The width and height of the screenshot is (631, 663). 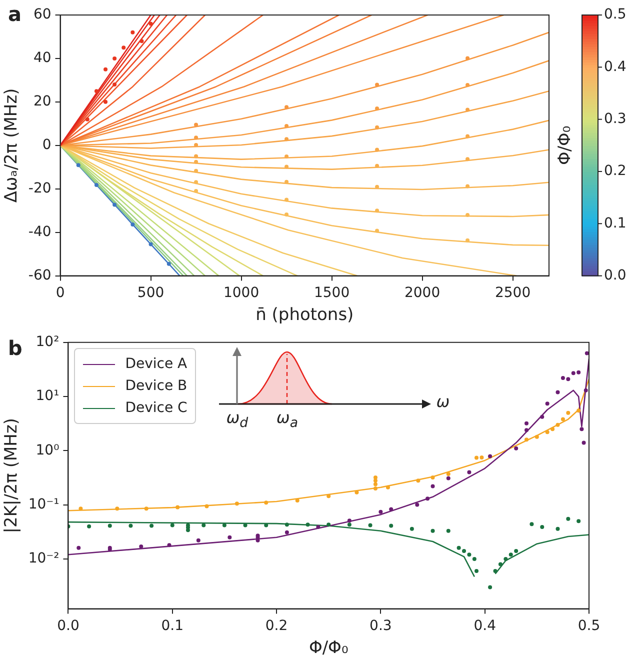 I want to click on color-bar-label: 0.3, so click(x=615, y=118).